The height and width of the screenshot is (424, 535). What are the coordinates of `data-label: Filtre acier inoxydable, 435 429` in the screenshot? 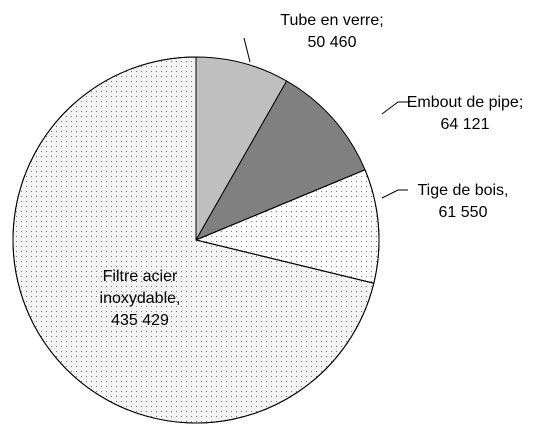 It's located at (140, 299).